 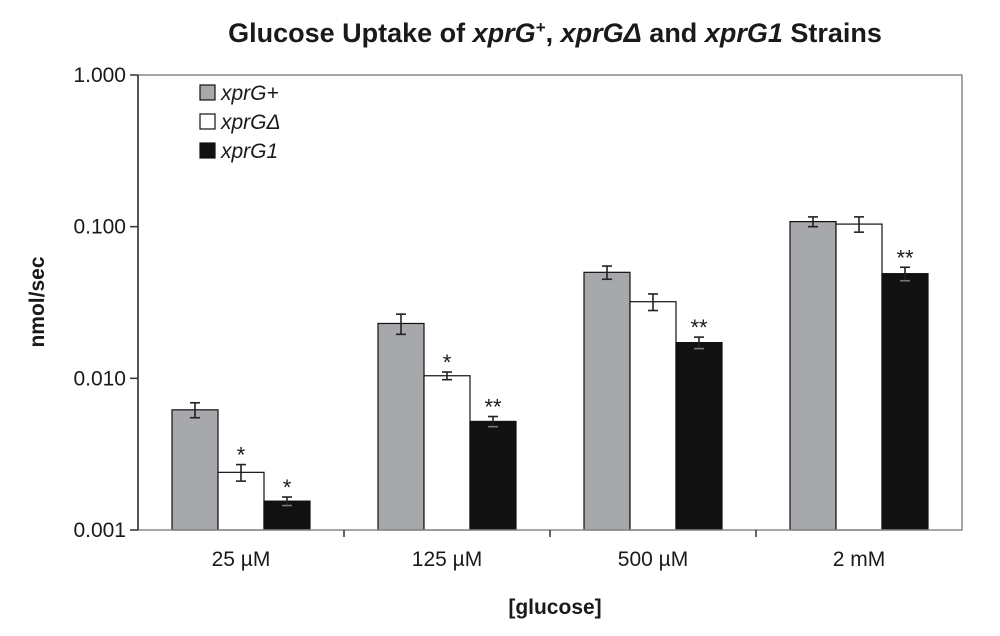 What do you see at coordinates (673, 33) in the screenshot?
I see `chart-title-part: and` at bounding box center [673, 33].